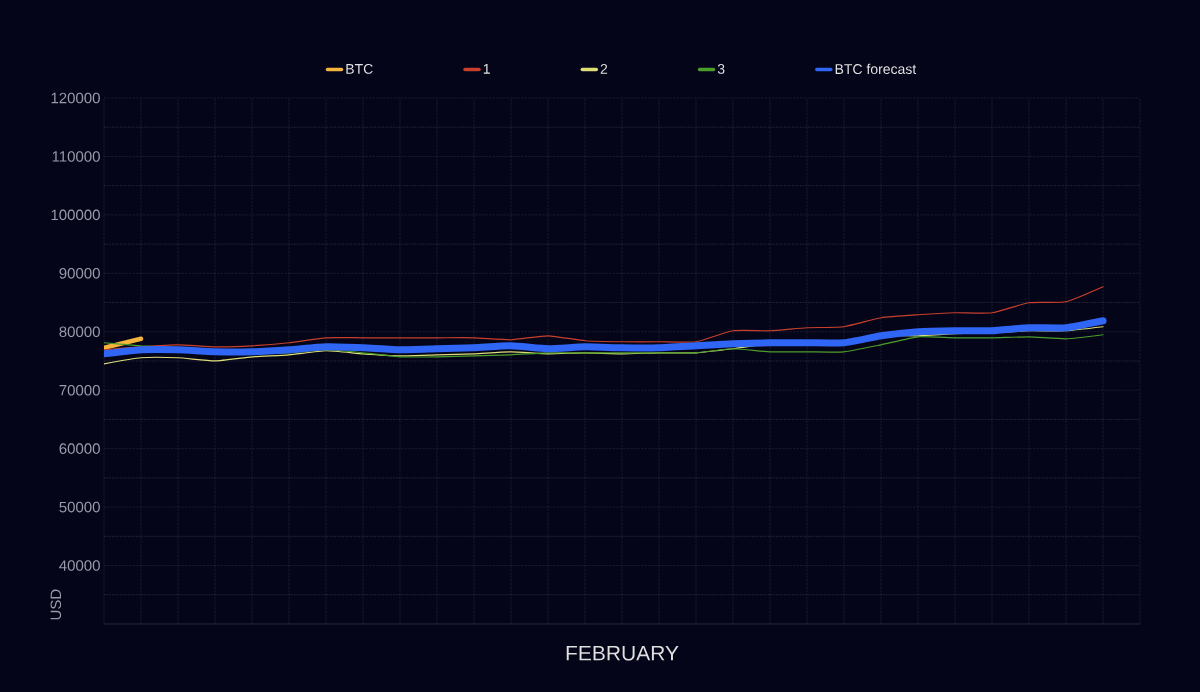 The width and height of the screenshot is (1200, 692). What do you see at coordinates (604, 318) in the screenshot?
I see `line-series` at bounding box center [604, 318].